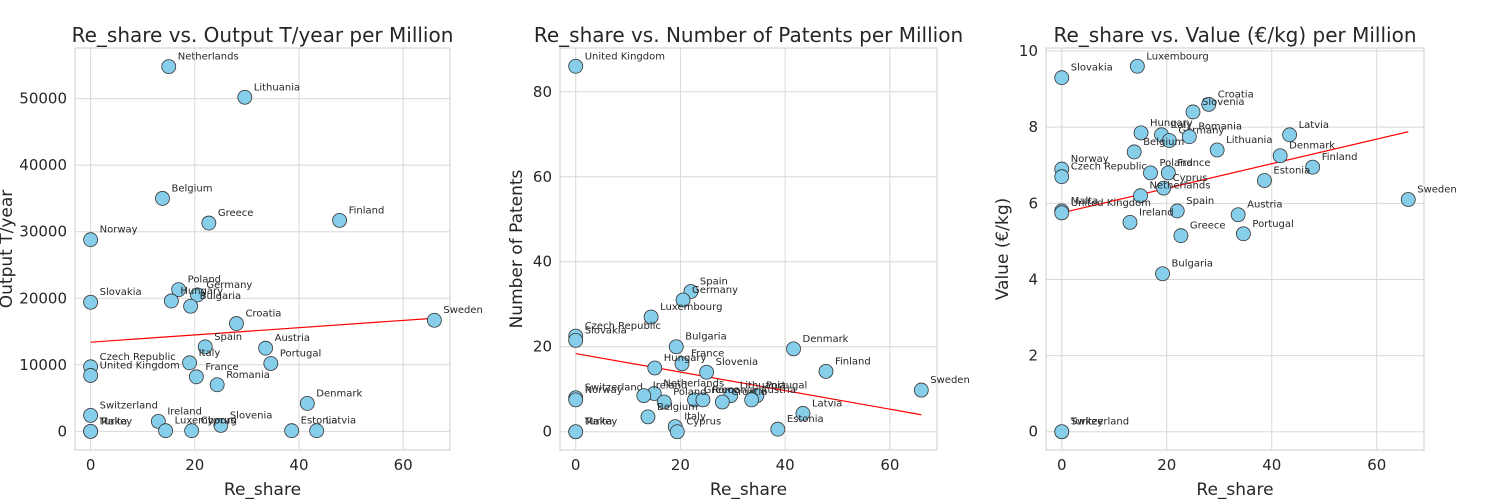 This screenshot has height=500, width=1500. I want to click on data-point-label: Denmark, so click(826, 339).